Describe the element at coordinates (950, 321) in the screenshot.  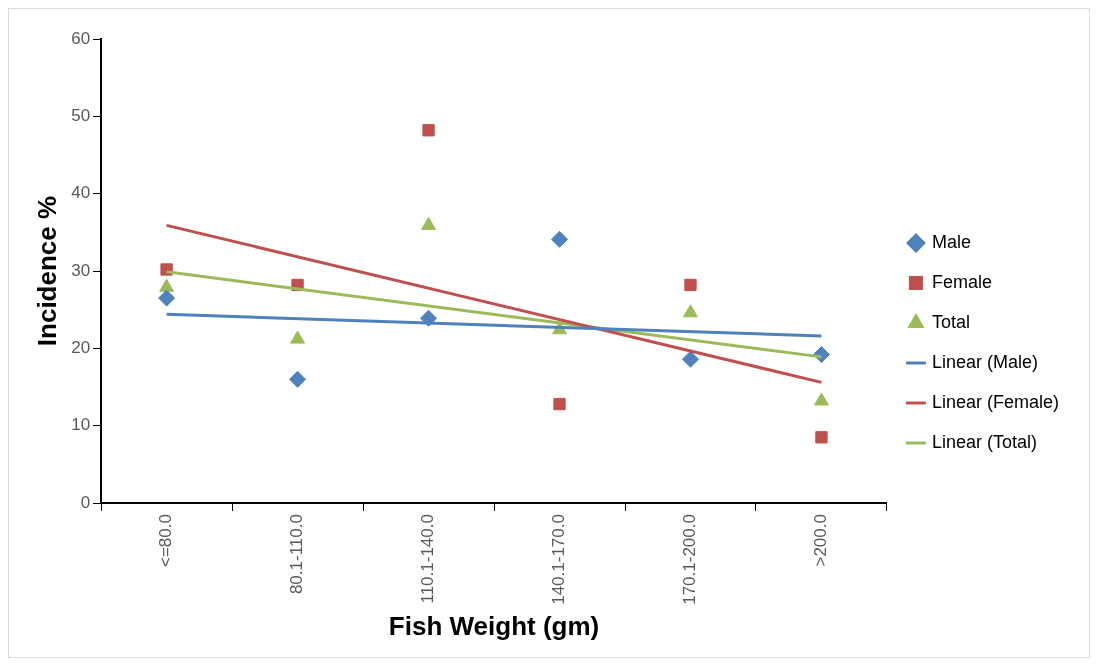
I see `legend-label: Total` at that location.